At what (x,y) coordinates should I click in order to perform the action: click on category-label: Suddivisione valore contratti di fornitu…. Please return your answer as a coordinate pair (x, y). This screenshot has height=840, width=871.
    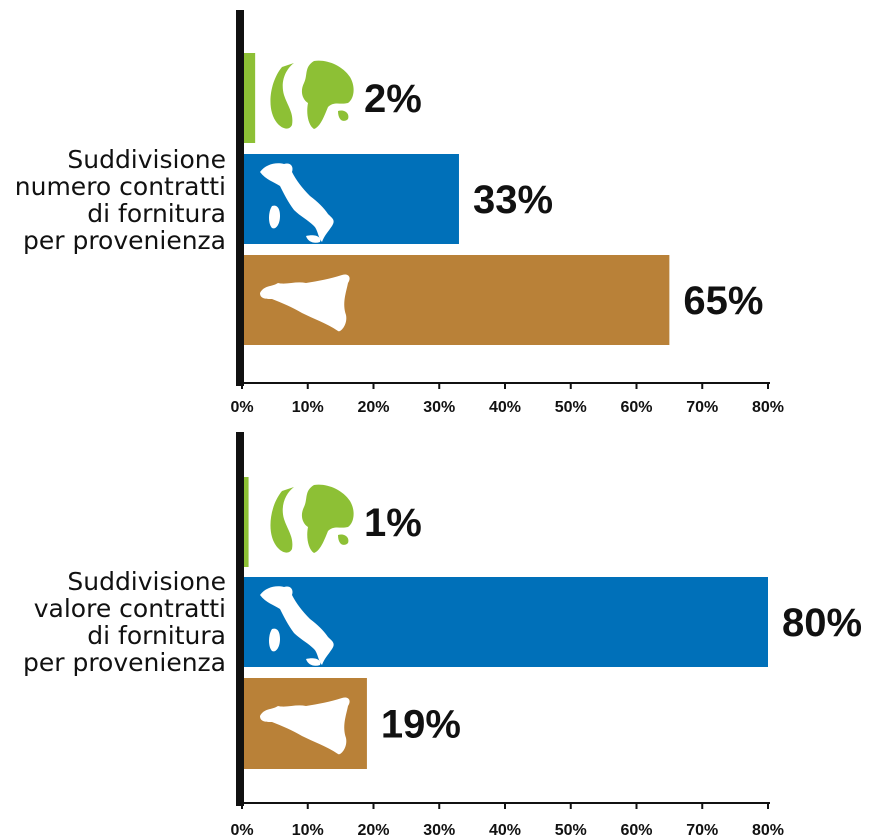
    Looking at the image, I should click on (124, 622).